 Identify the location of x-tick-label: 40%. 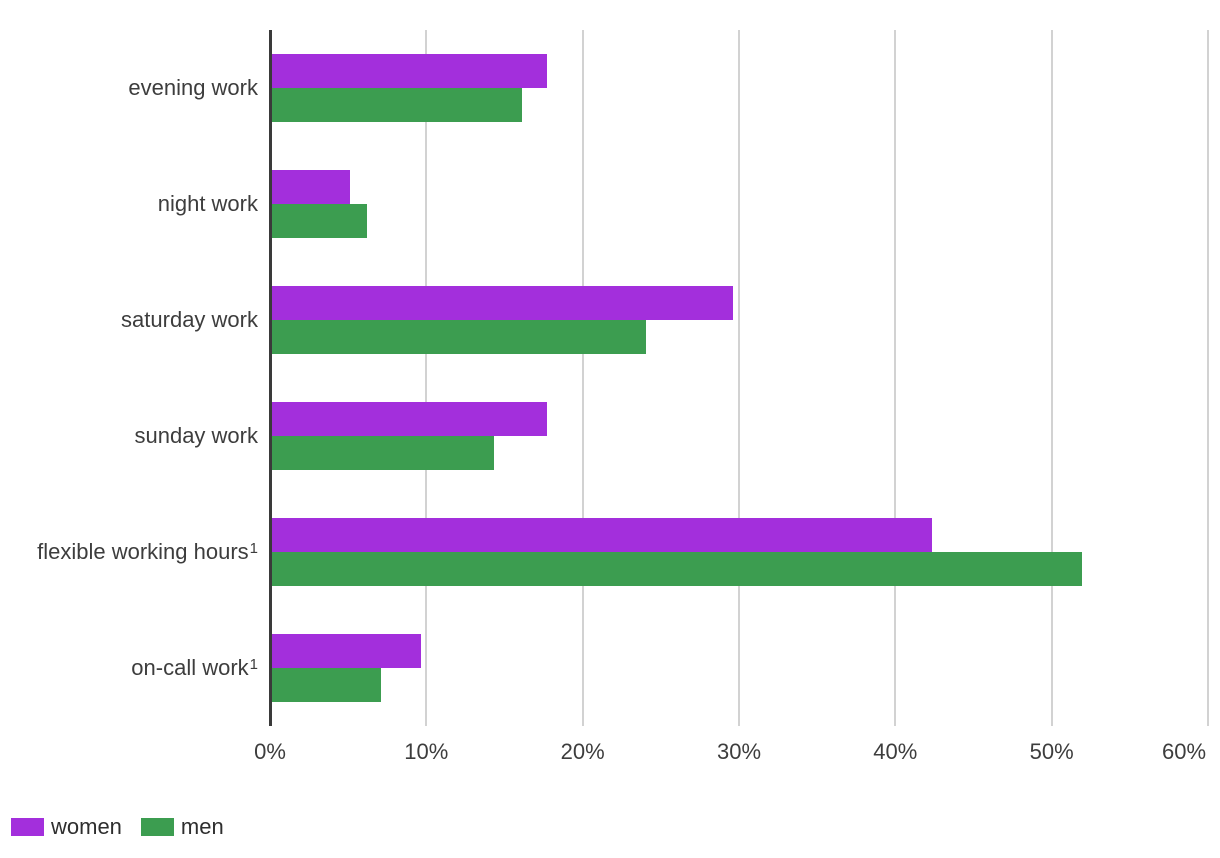
(895, 751).